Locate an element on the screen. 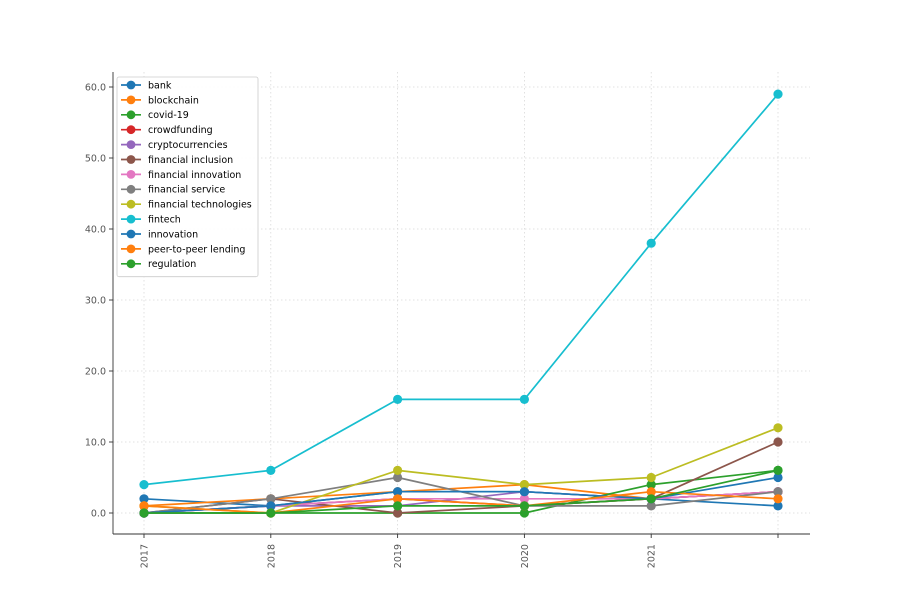 The image size is (900, 600). legend-entry-regulation: regulation is located at coordinates (158, 264).